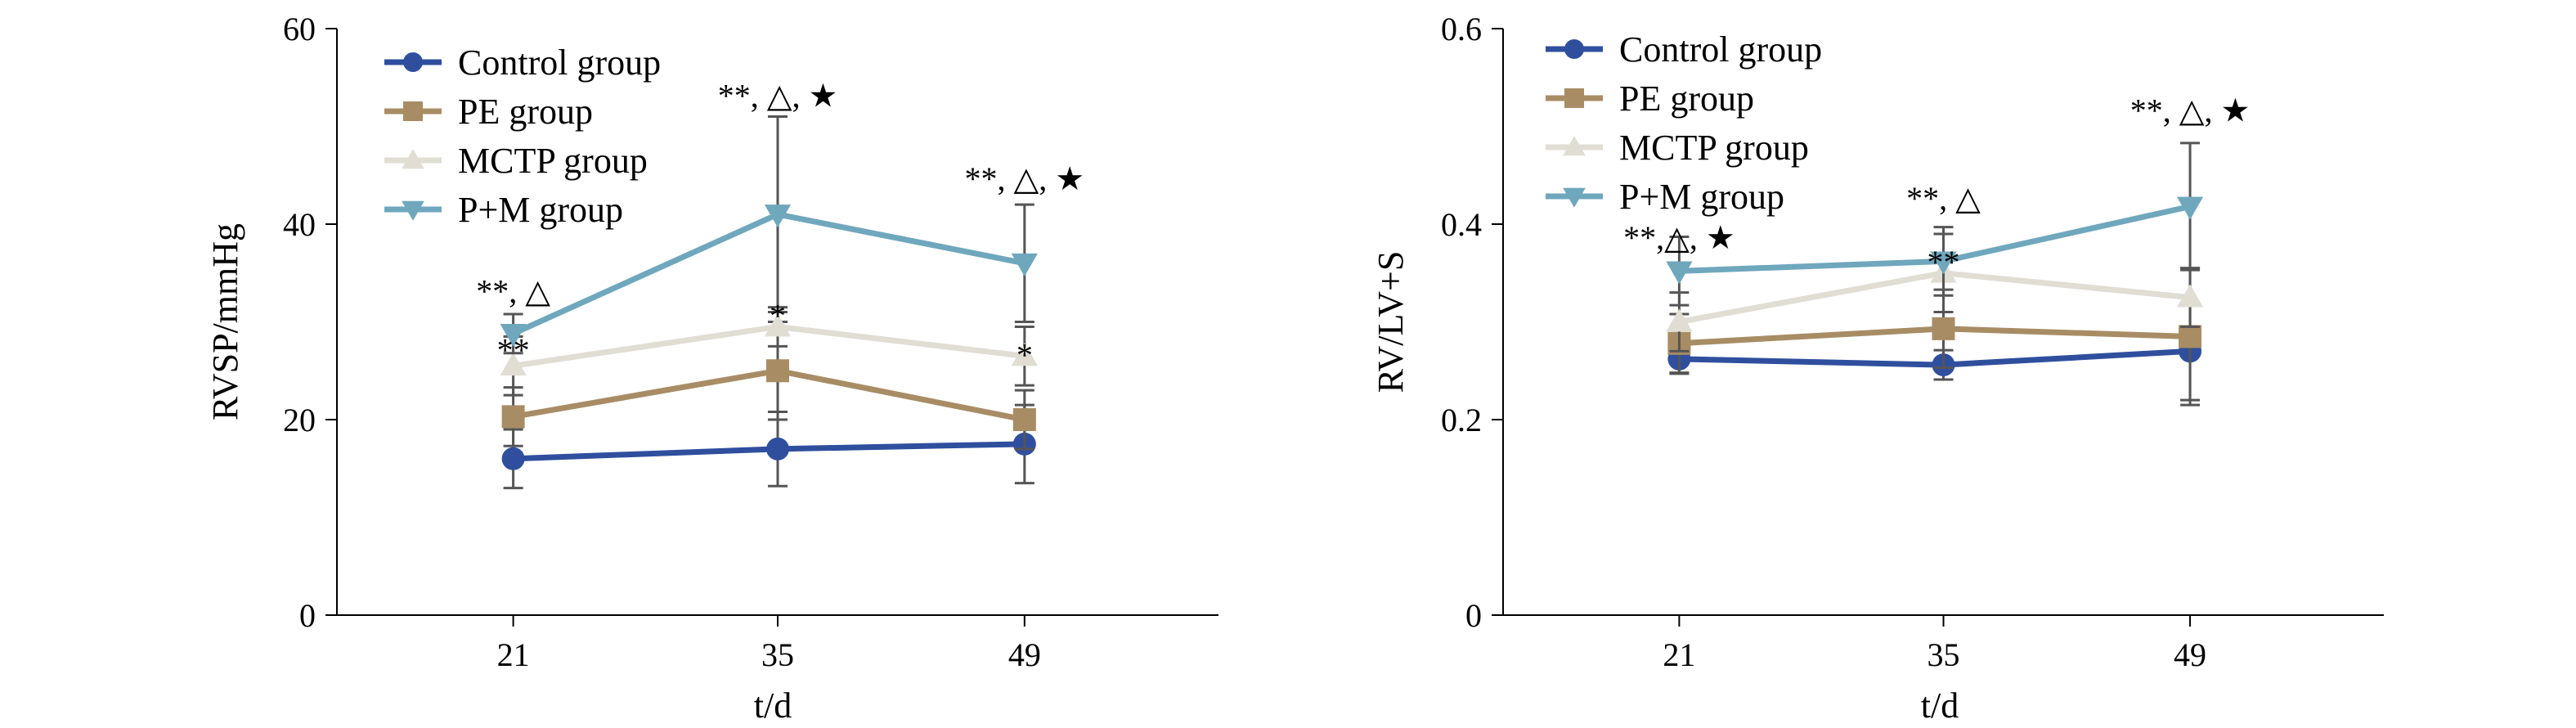 The width and height of the screenshot is (2576, 728). I want to click on y-tick-label: 0.6, so click(1461, 29).